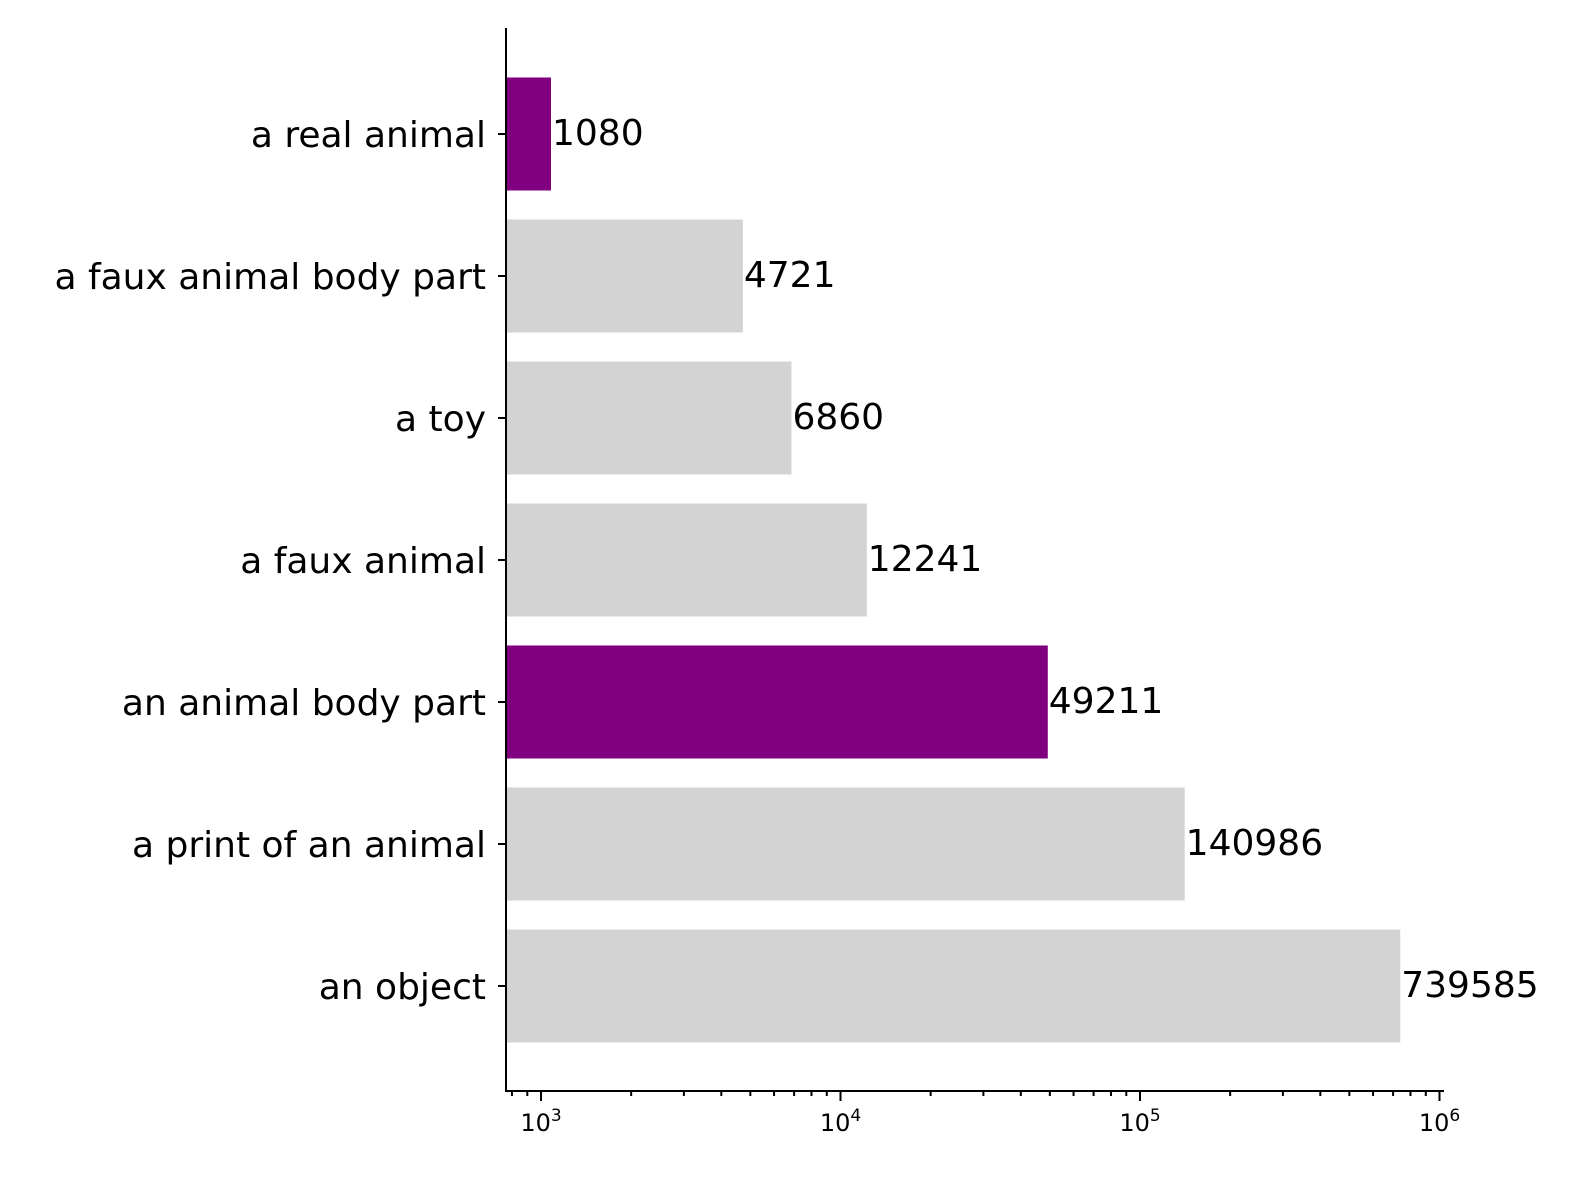  What do you see at coordinates (304, 703) in the screenshot?
I see `category-label: an animal body part` at bounding box center [304, 703].